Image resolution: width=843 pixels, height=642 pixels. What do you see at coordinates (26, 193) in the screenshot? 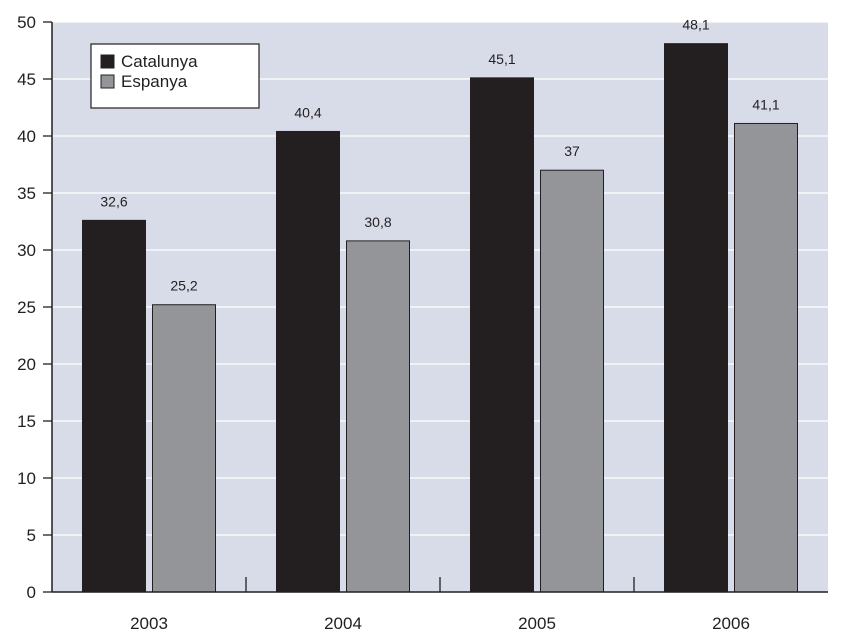
I see `y-tick-label: 35` at bounding box center [26, 193].